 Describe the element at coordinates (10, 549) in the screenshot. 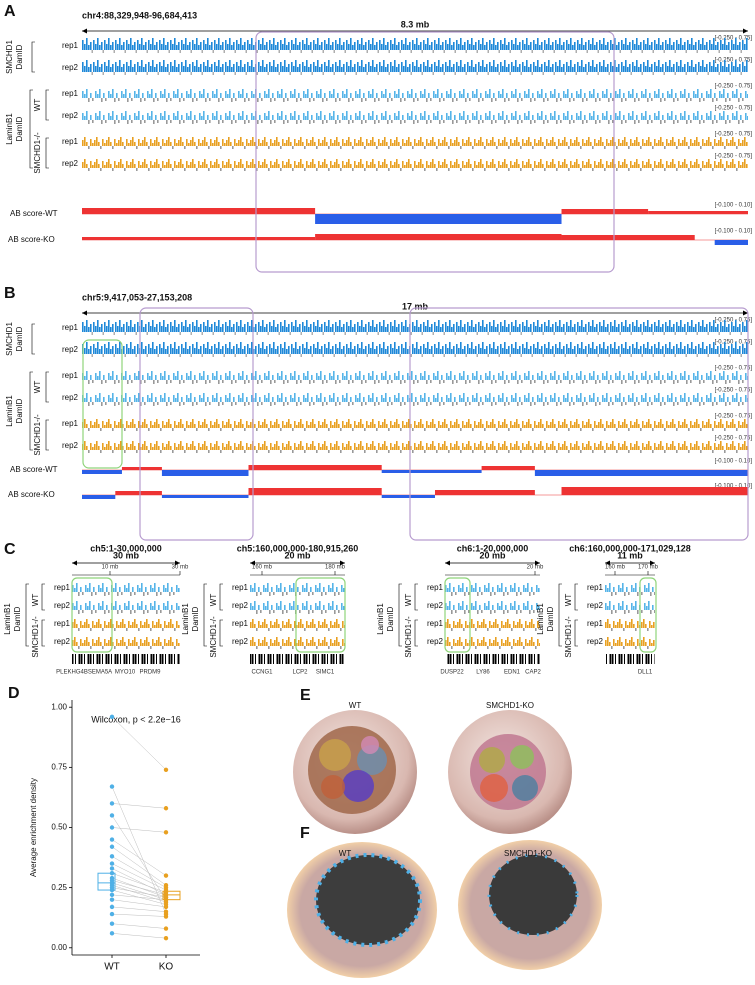

I see `panel-label: C` at that location.